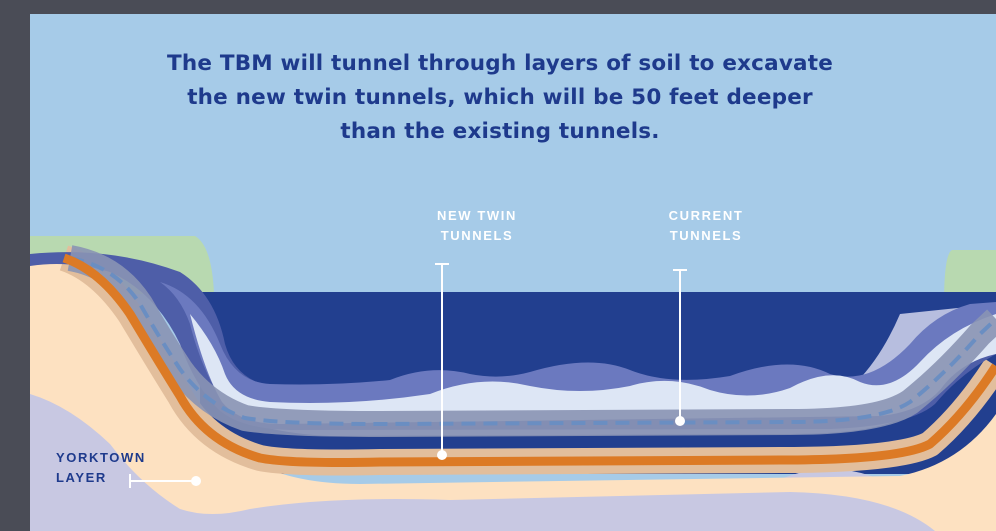  Describe the element at coordinates (101, 457) in the screenshot. I see `yorktown-layer-label-line-1: YORKTOWN` at that location.